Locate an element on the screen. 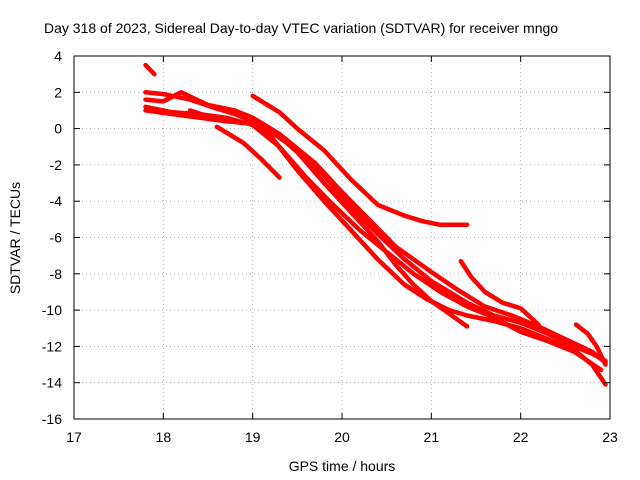 Image resolution: width=640 pixels, height=480 pixels. y-tick-label: -10 is located at coordinates (52, 310).